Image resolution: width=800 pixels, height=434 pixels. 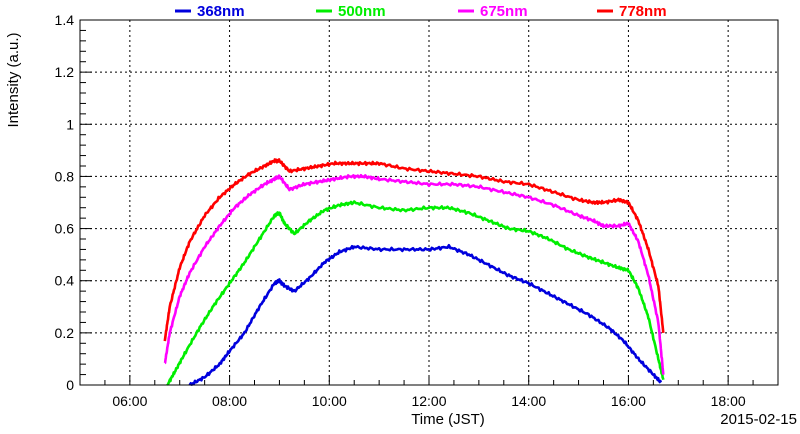 I want to click on y-tick-label: 0.4, so click(x=65, y=281).